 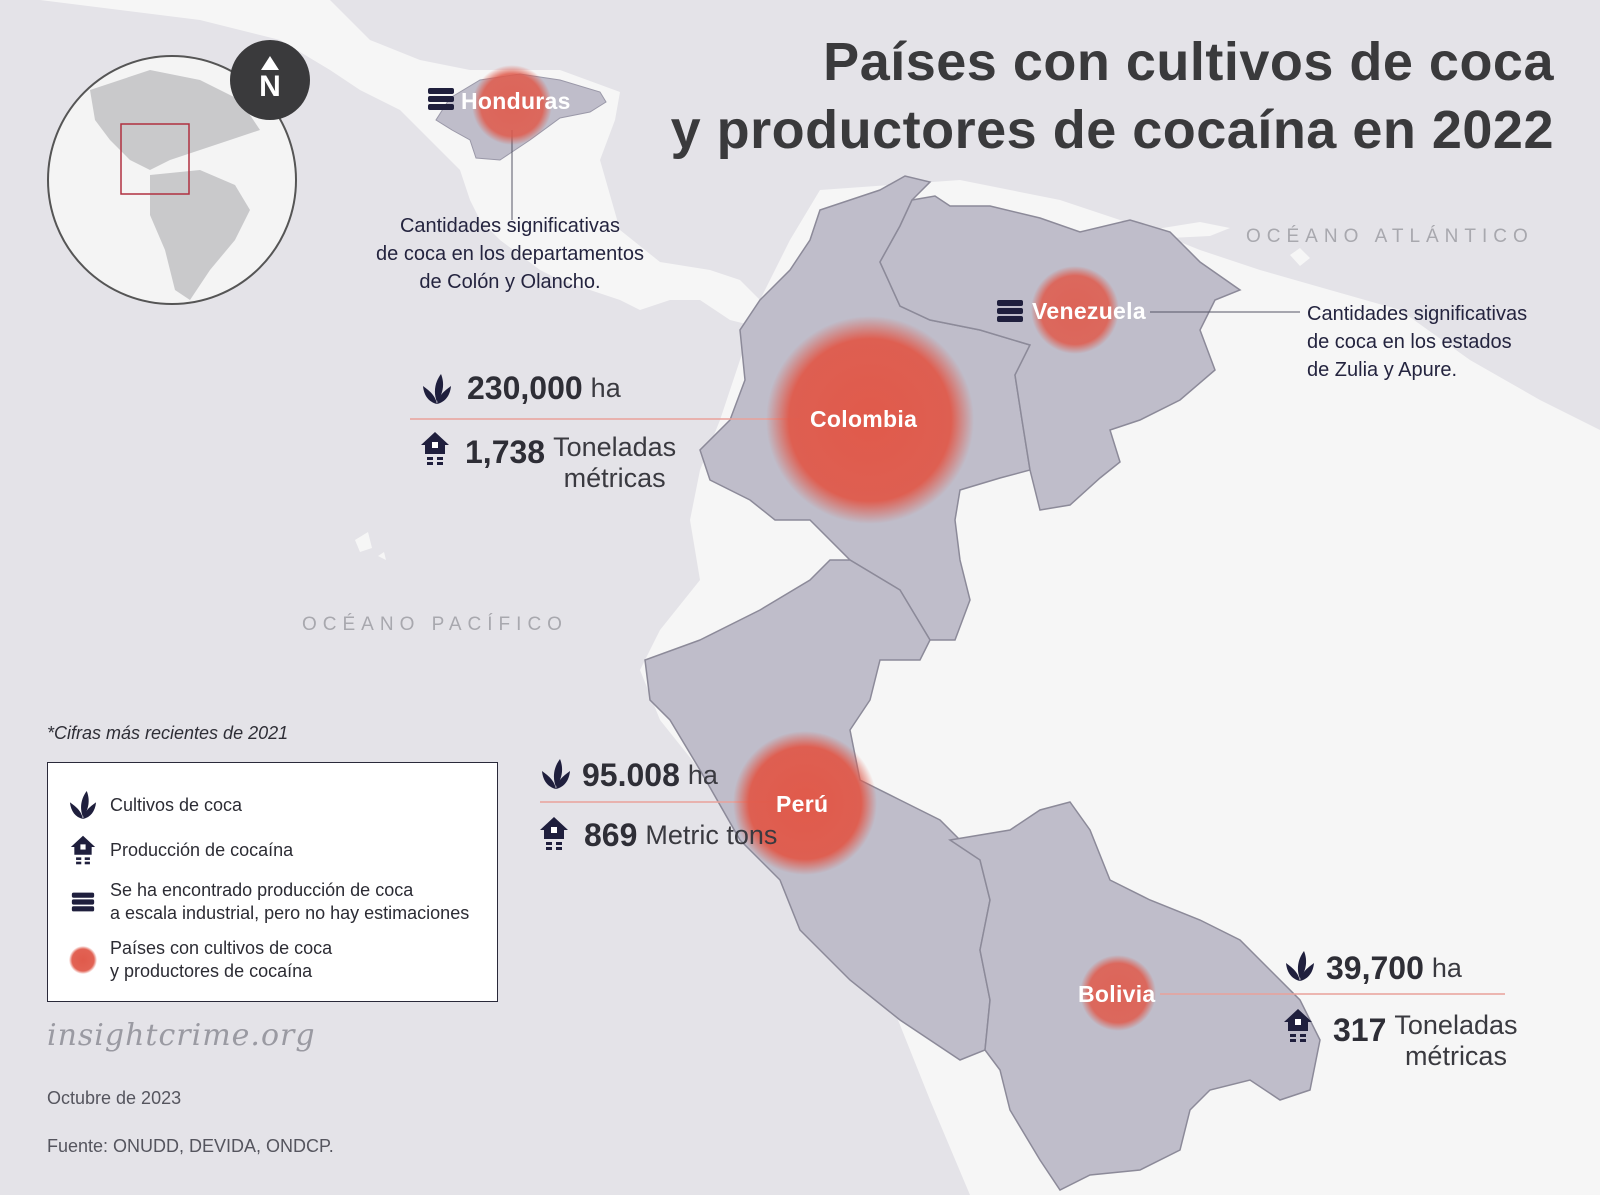 I want to click on legend-item-coca: Cultivos de coca, so click(x=155, y=805).